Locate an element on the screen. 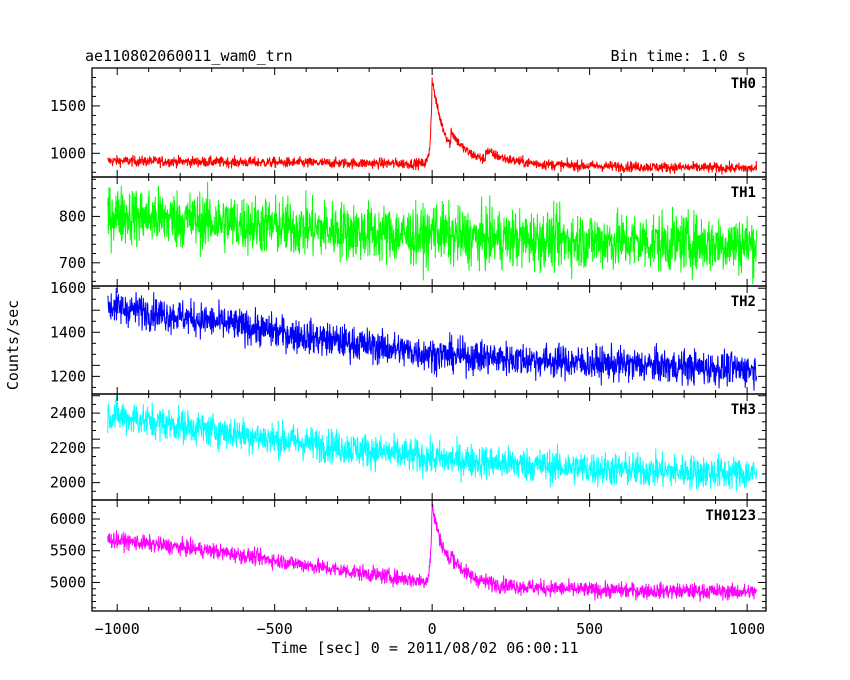 Image resolution: width=850 pixels, height=680 pixels. panel-th3: 2000 2200 2400 TH3 is located at coordinates (408, 447).